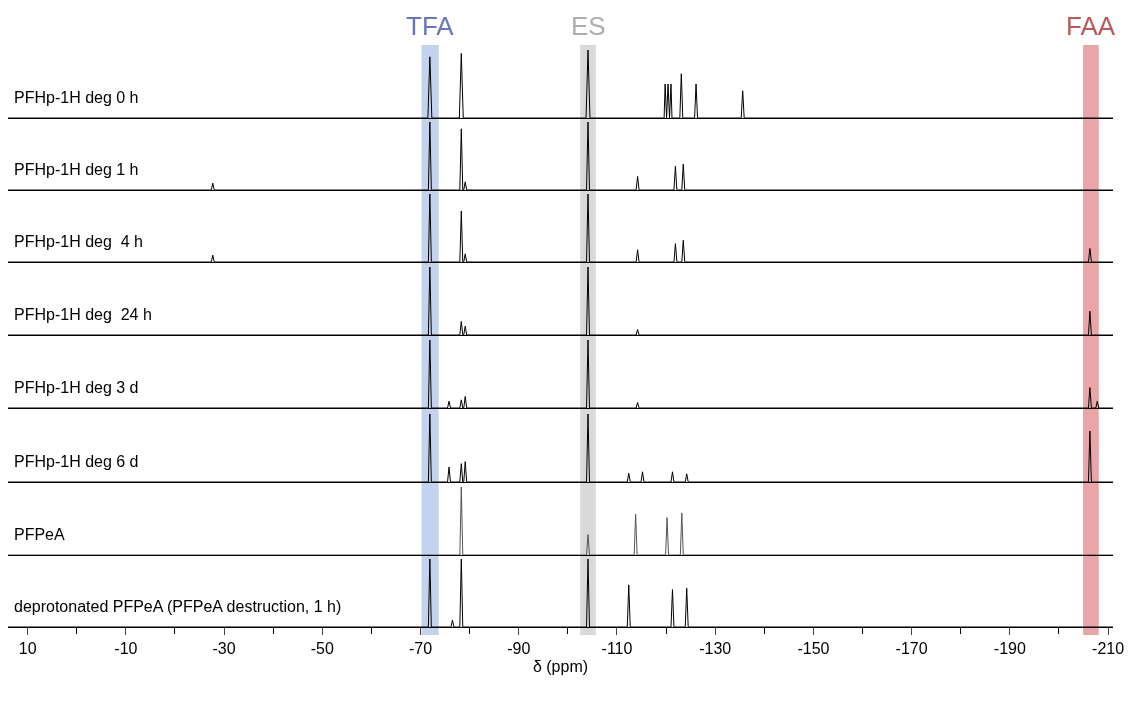  Describe the element at coordinates (40, 534) in the screenshot. I see `series-label: PFPeA` at that location.